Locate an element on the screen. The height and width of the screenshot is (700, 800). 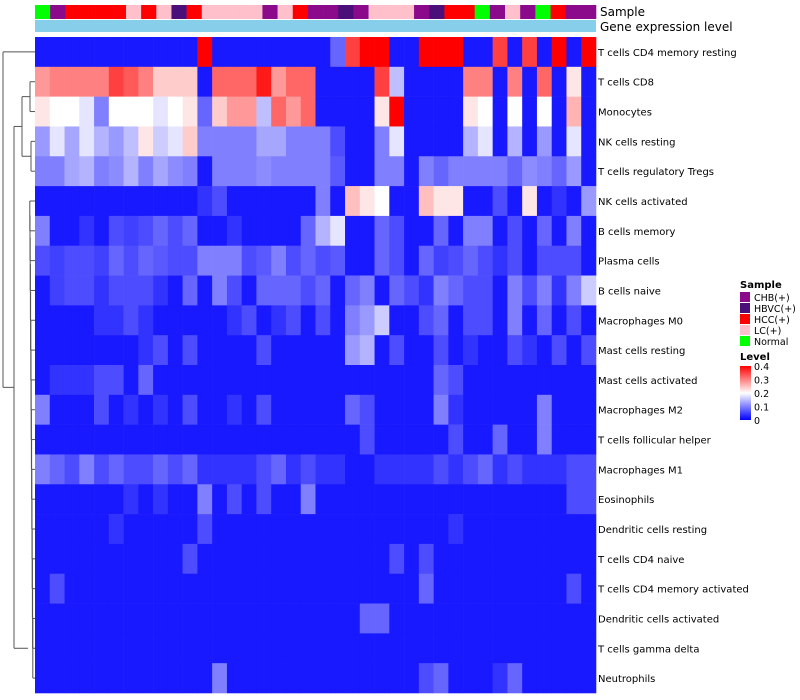
column-annotations is located at coordinates (316, 18).